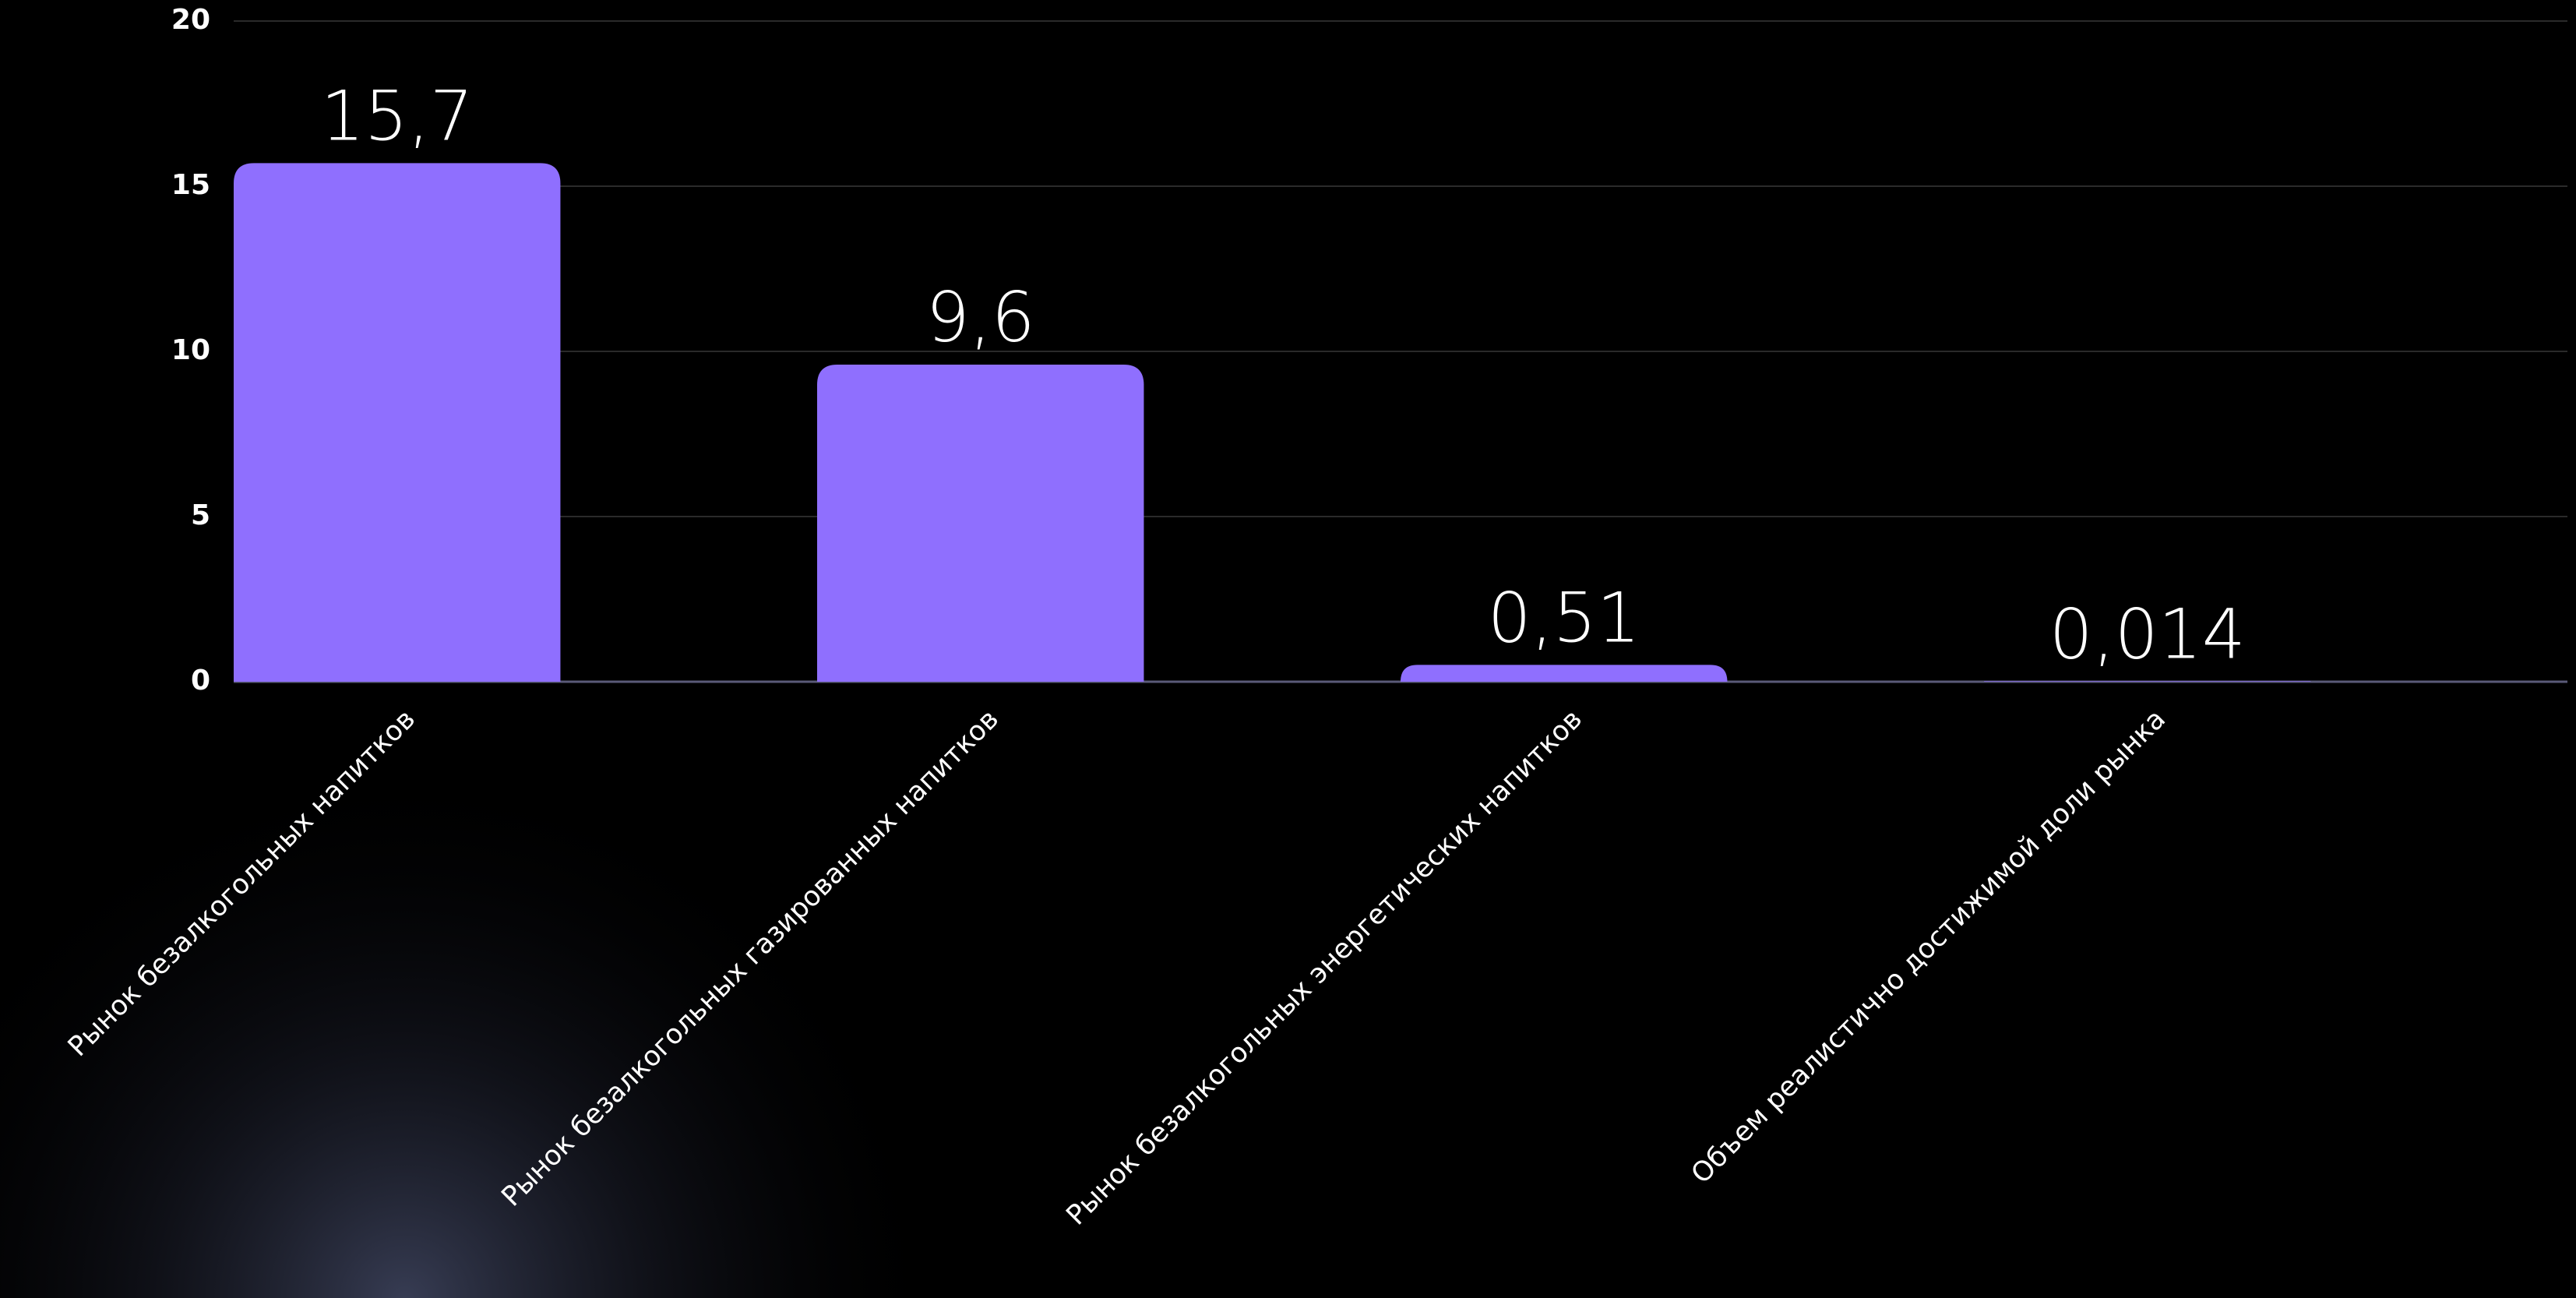  Describe the element at coordinates (1564, 618) in the screenshot. I see `value-label: 0,51` at that location.